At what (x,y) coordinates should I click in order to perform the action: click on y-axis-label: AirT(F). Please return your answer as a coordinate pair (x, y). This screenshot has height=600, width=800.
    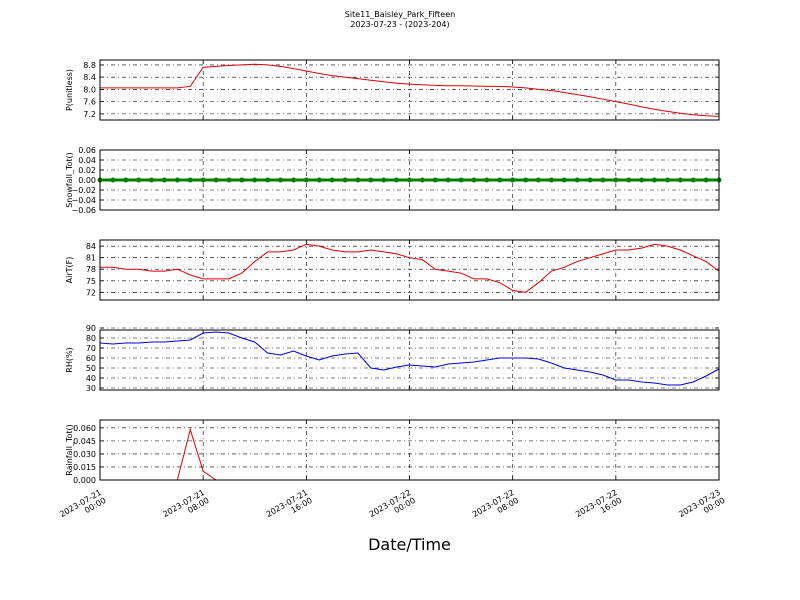
    Looking at the image, I should click on (69, 270).